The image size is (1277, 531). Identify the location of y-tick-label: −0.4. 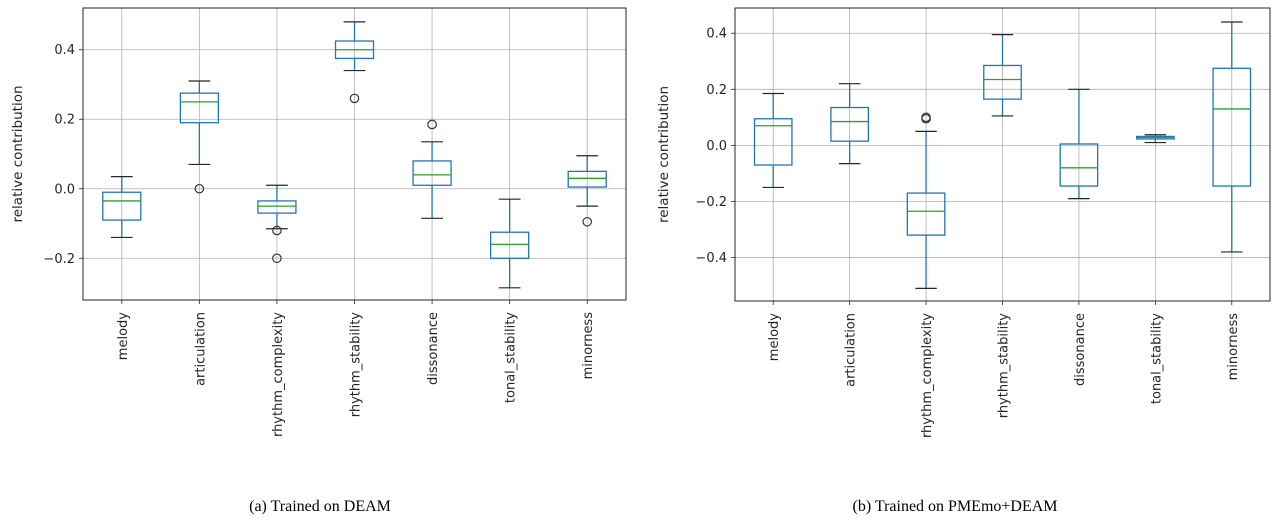
(711, 258).